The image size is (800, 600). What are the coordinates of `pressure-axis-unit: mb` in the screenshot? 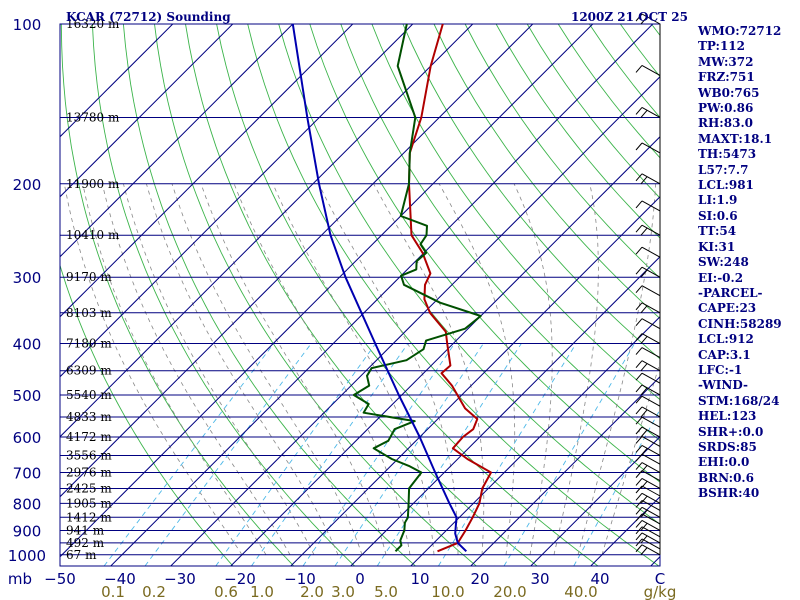 It's located at (20, 579).